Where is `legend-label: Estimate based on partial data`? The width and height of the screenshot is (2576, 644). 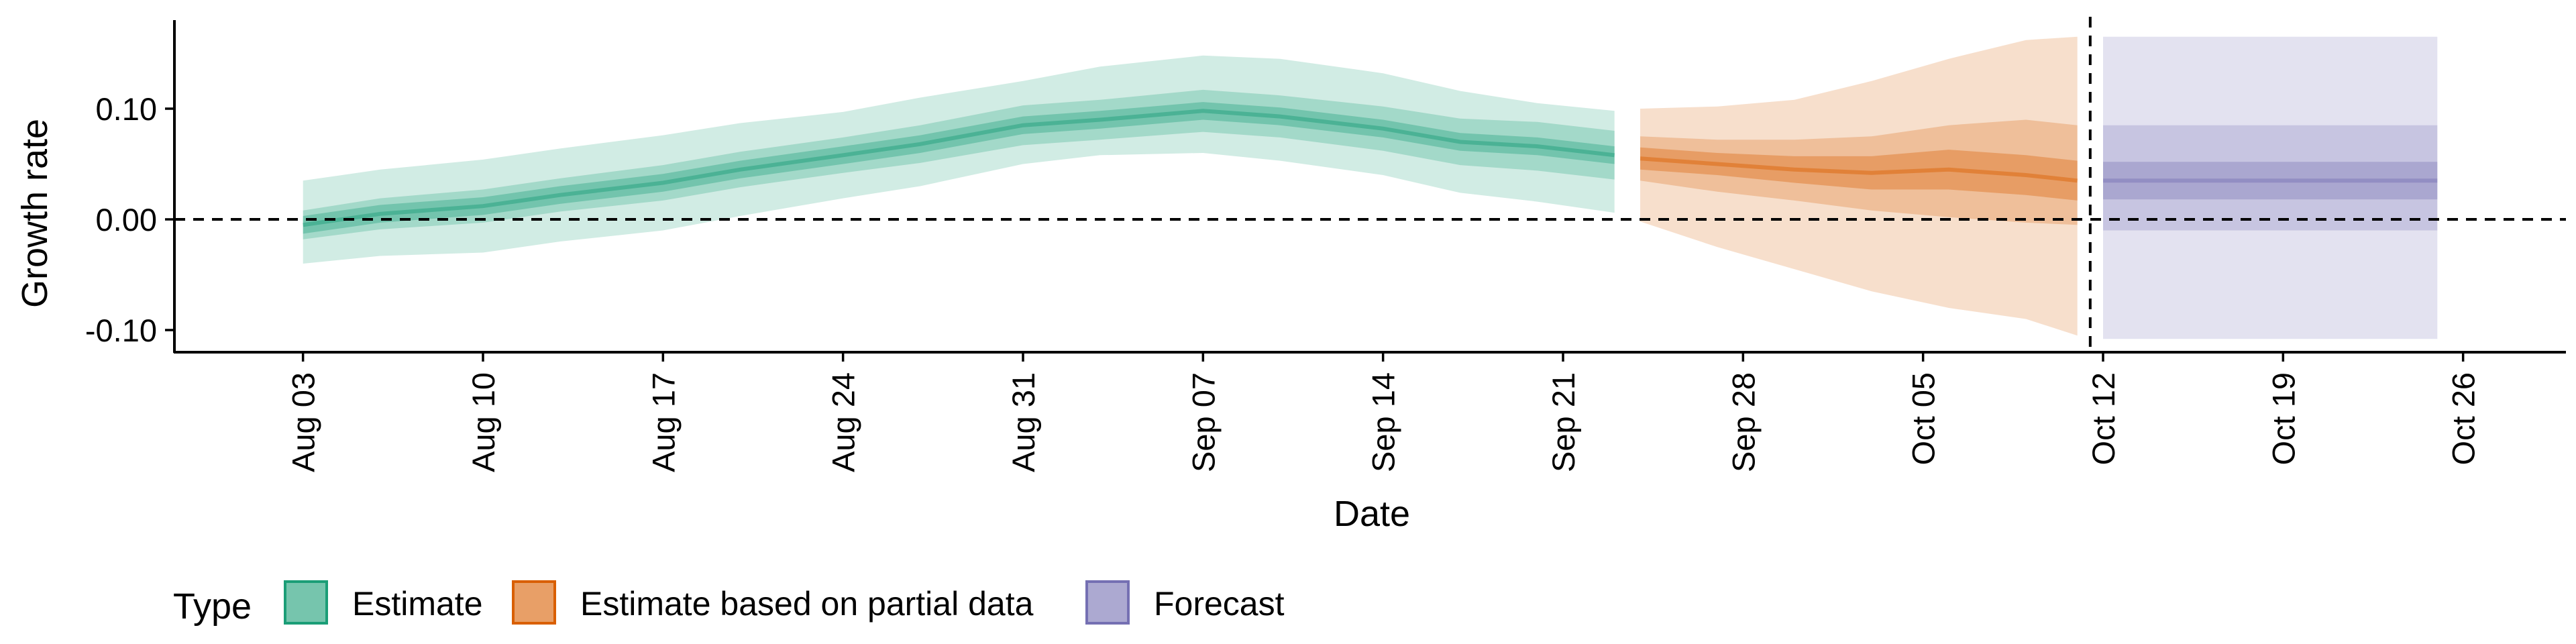
legend-label: Estimate based on partial data is located at coordinates (807, 604).